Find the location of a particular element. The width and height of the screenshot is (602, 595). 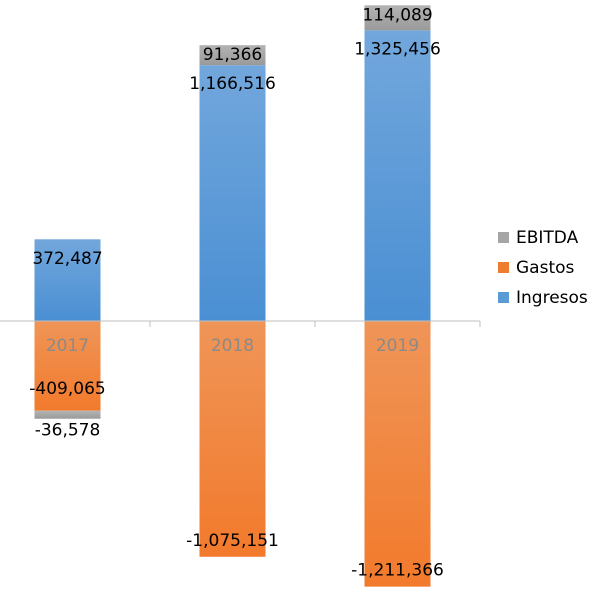

data-label-ebitda-2019: 114,089 is located at coordinates (397, 15).